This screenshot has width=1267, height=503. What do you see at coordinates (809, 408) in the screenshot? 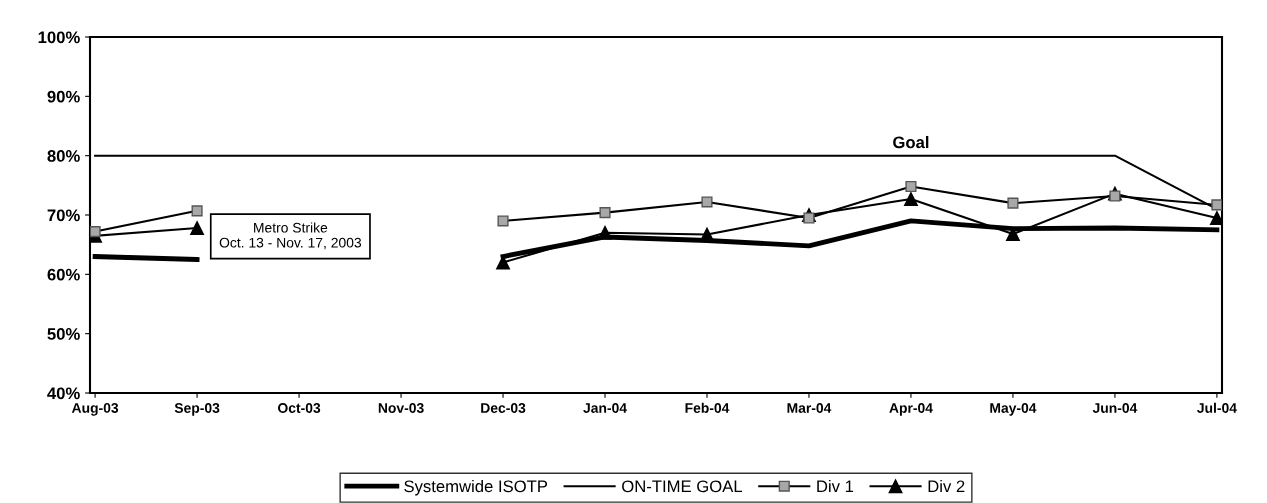
I see `x-tick-label: Mar-04` at bounding box center [809, 408].